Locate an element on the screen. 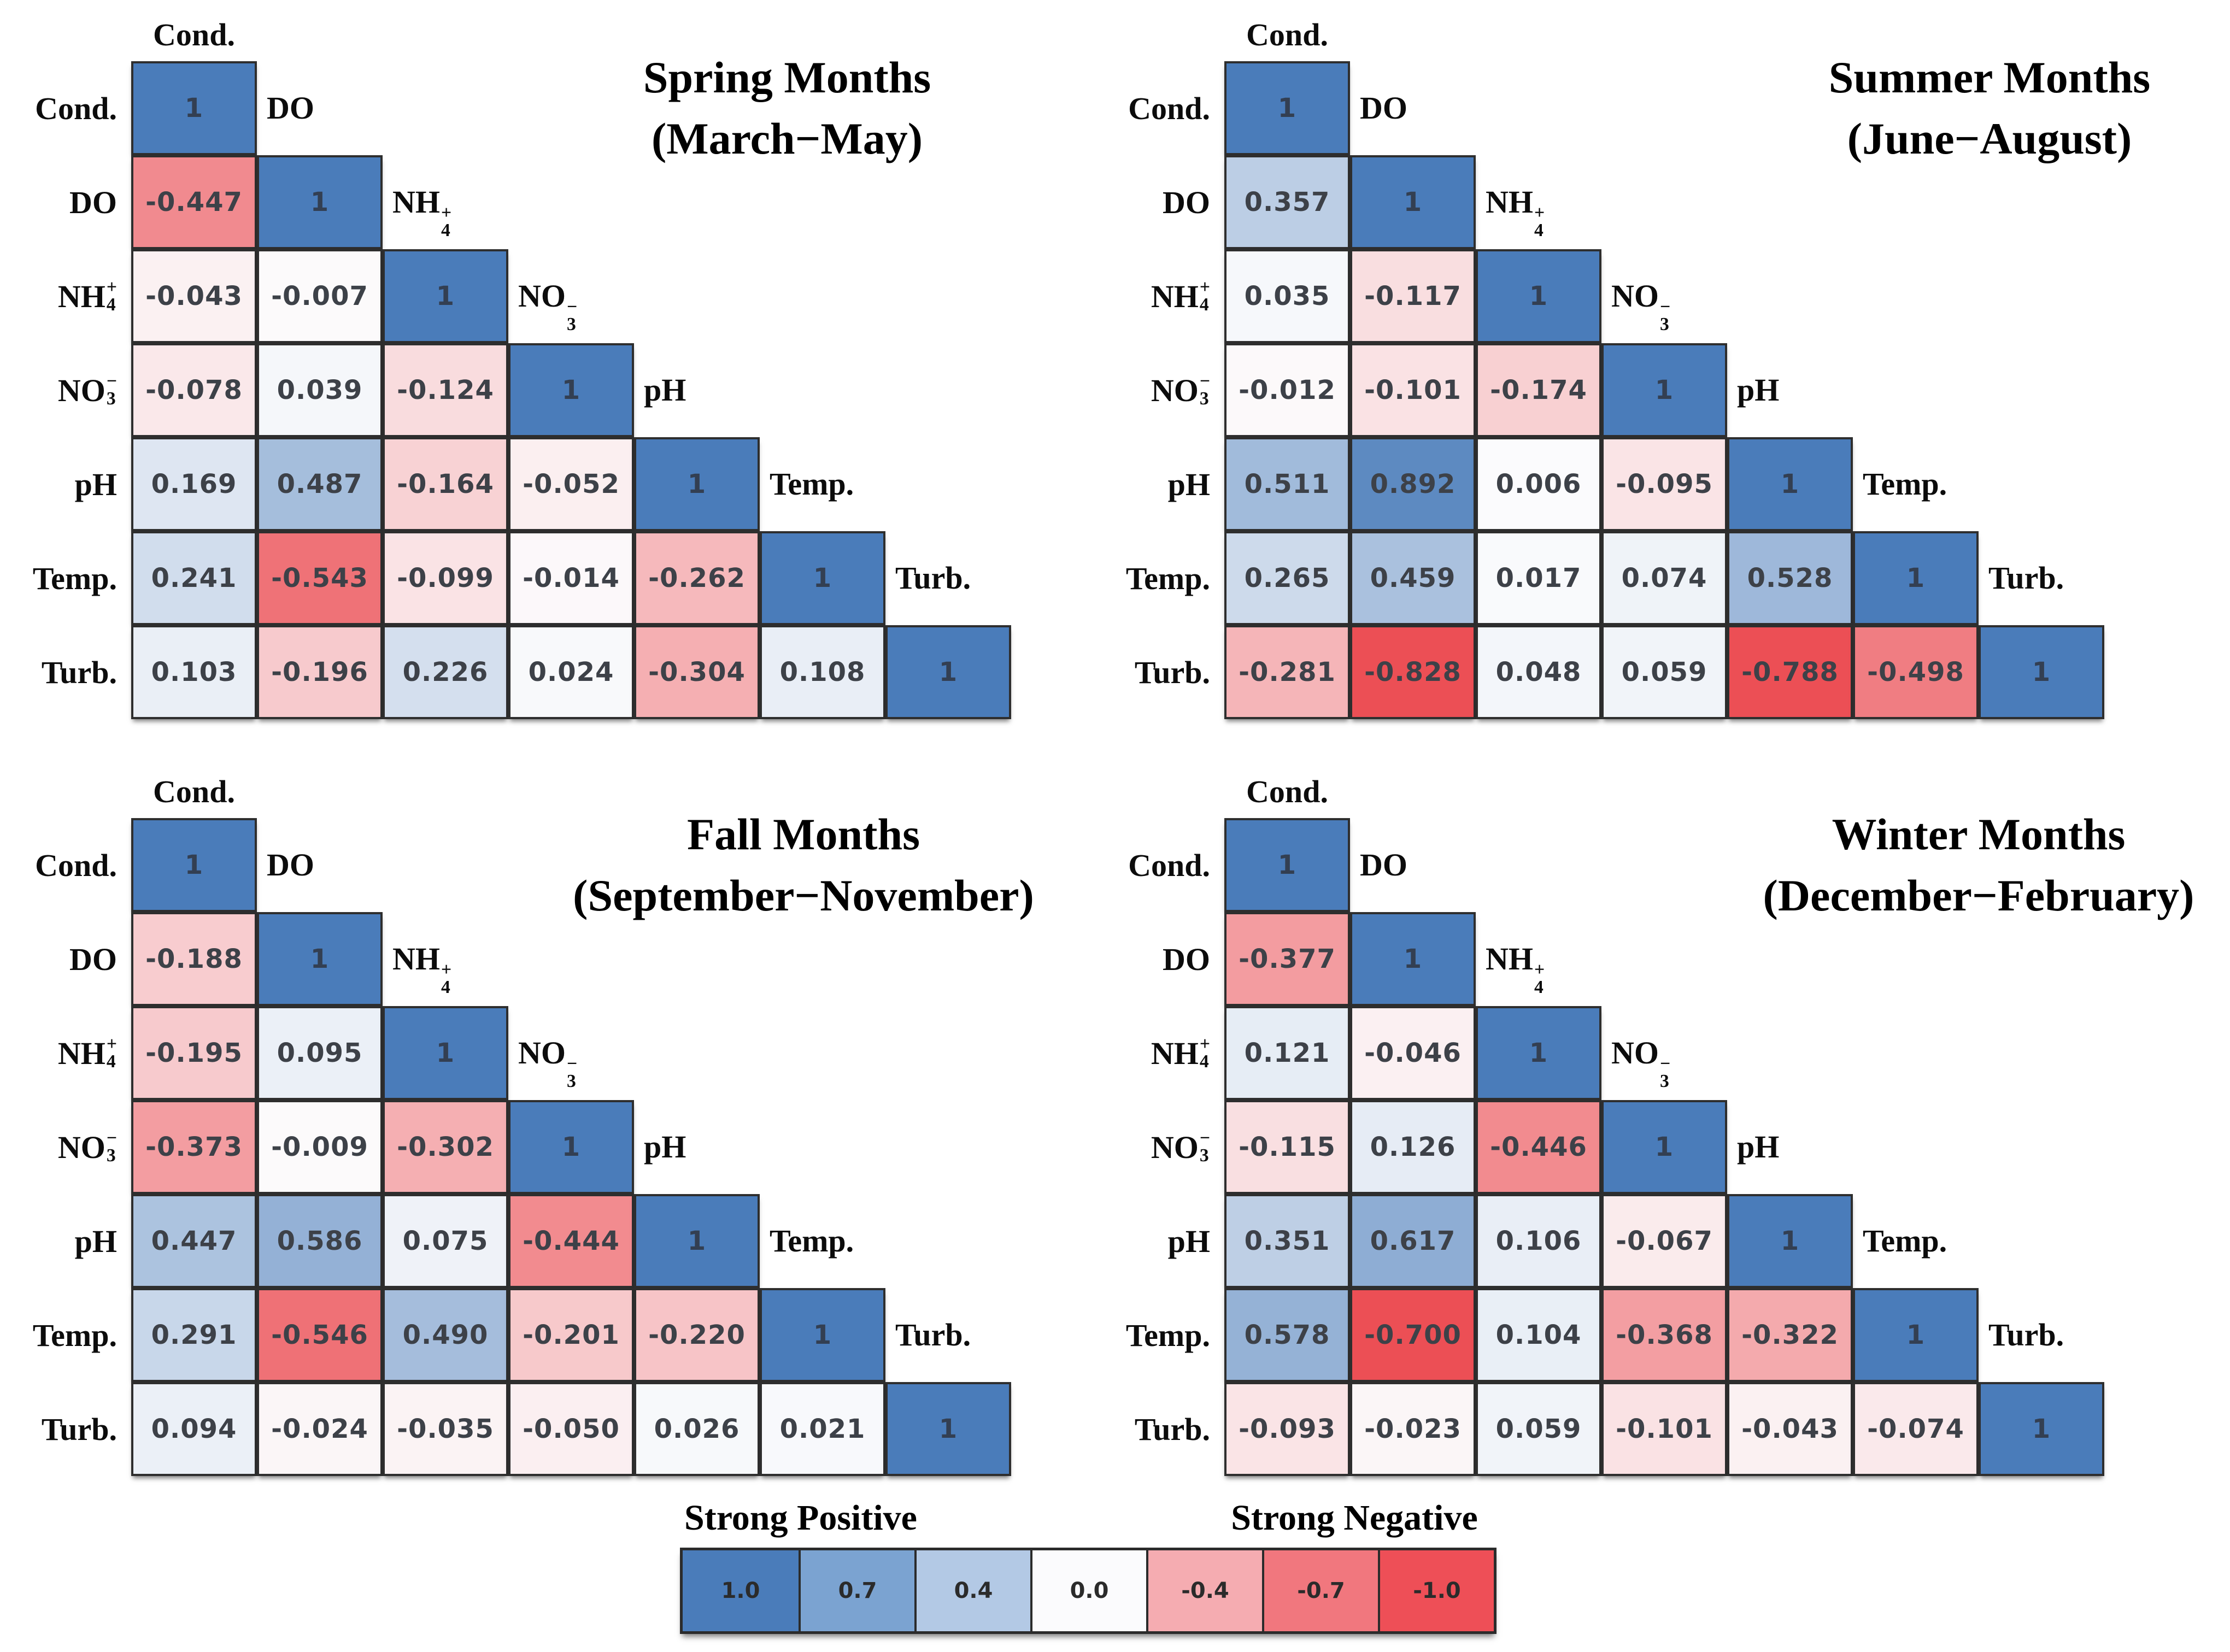 This screenshot has height=1652, width=2230. corr-cell-spring-Temp.-Cond.: 0.241 is located at coordinates (194, 578).